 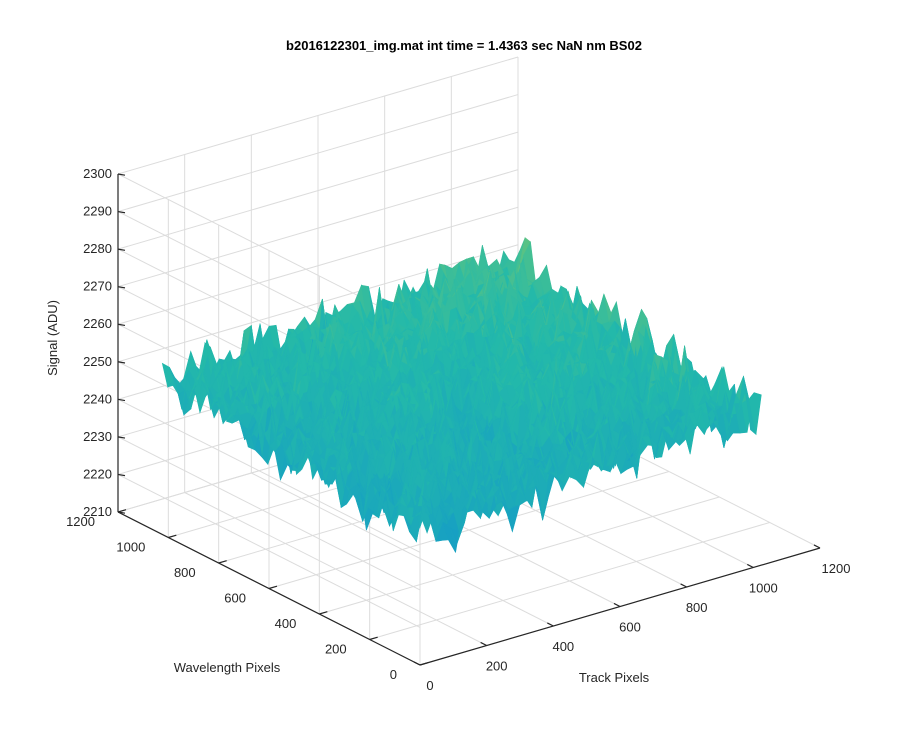 What do you see at coordinates (755, 413) in the screenshot?
I see `surface-patch` at bounding box center [755, 413].